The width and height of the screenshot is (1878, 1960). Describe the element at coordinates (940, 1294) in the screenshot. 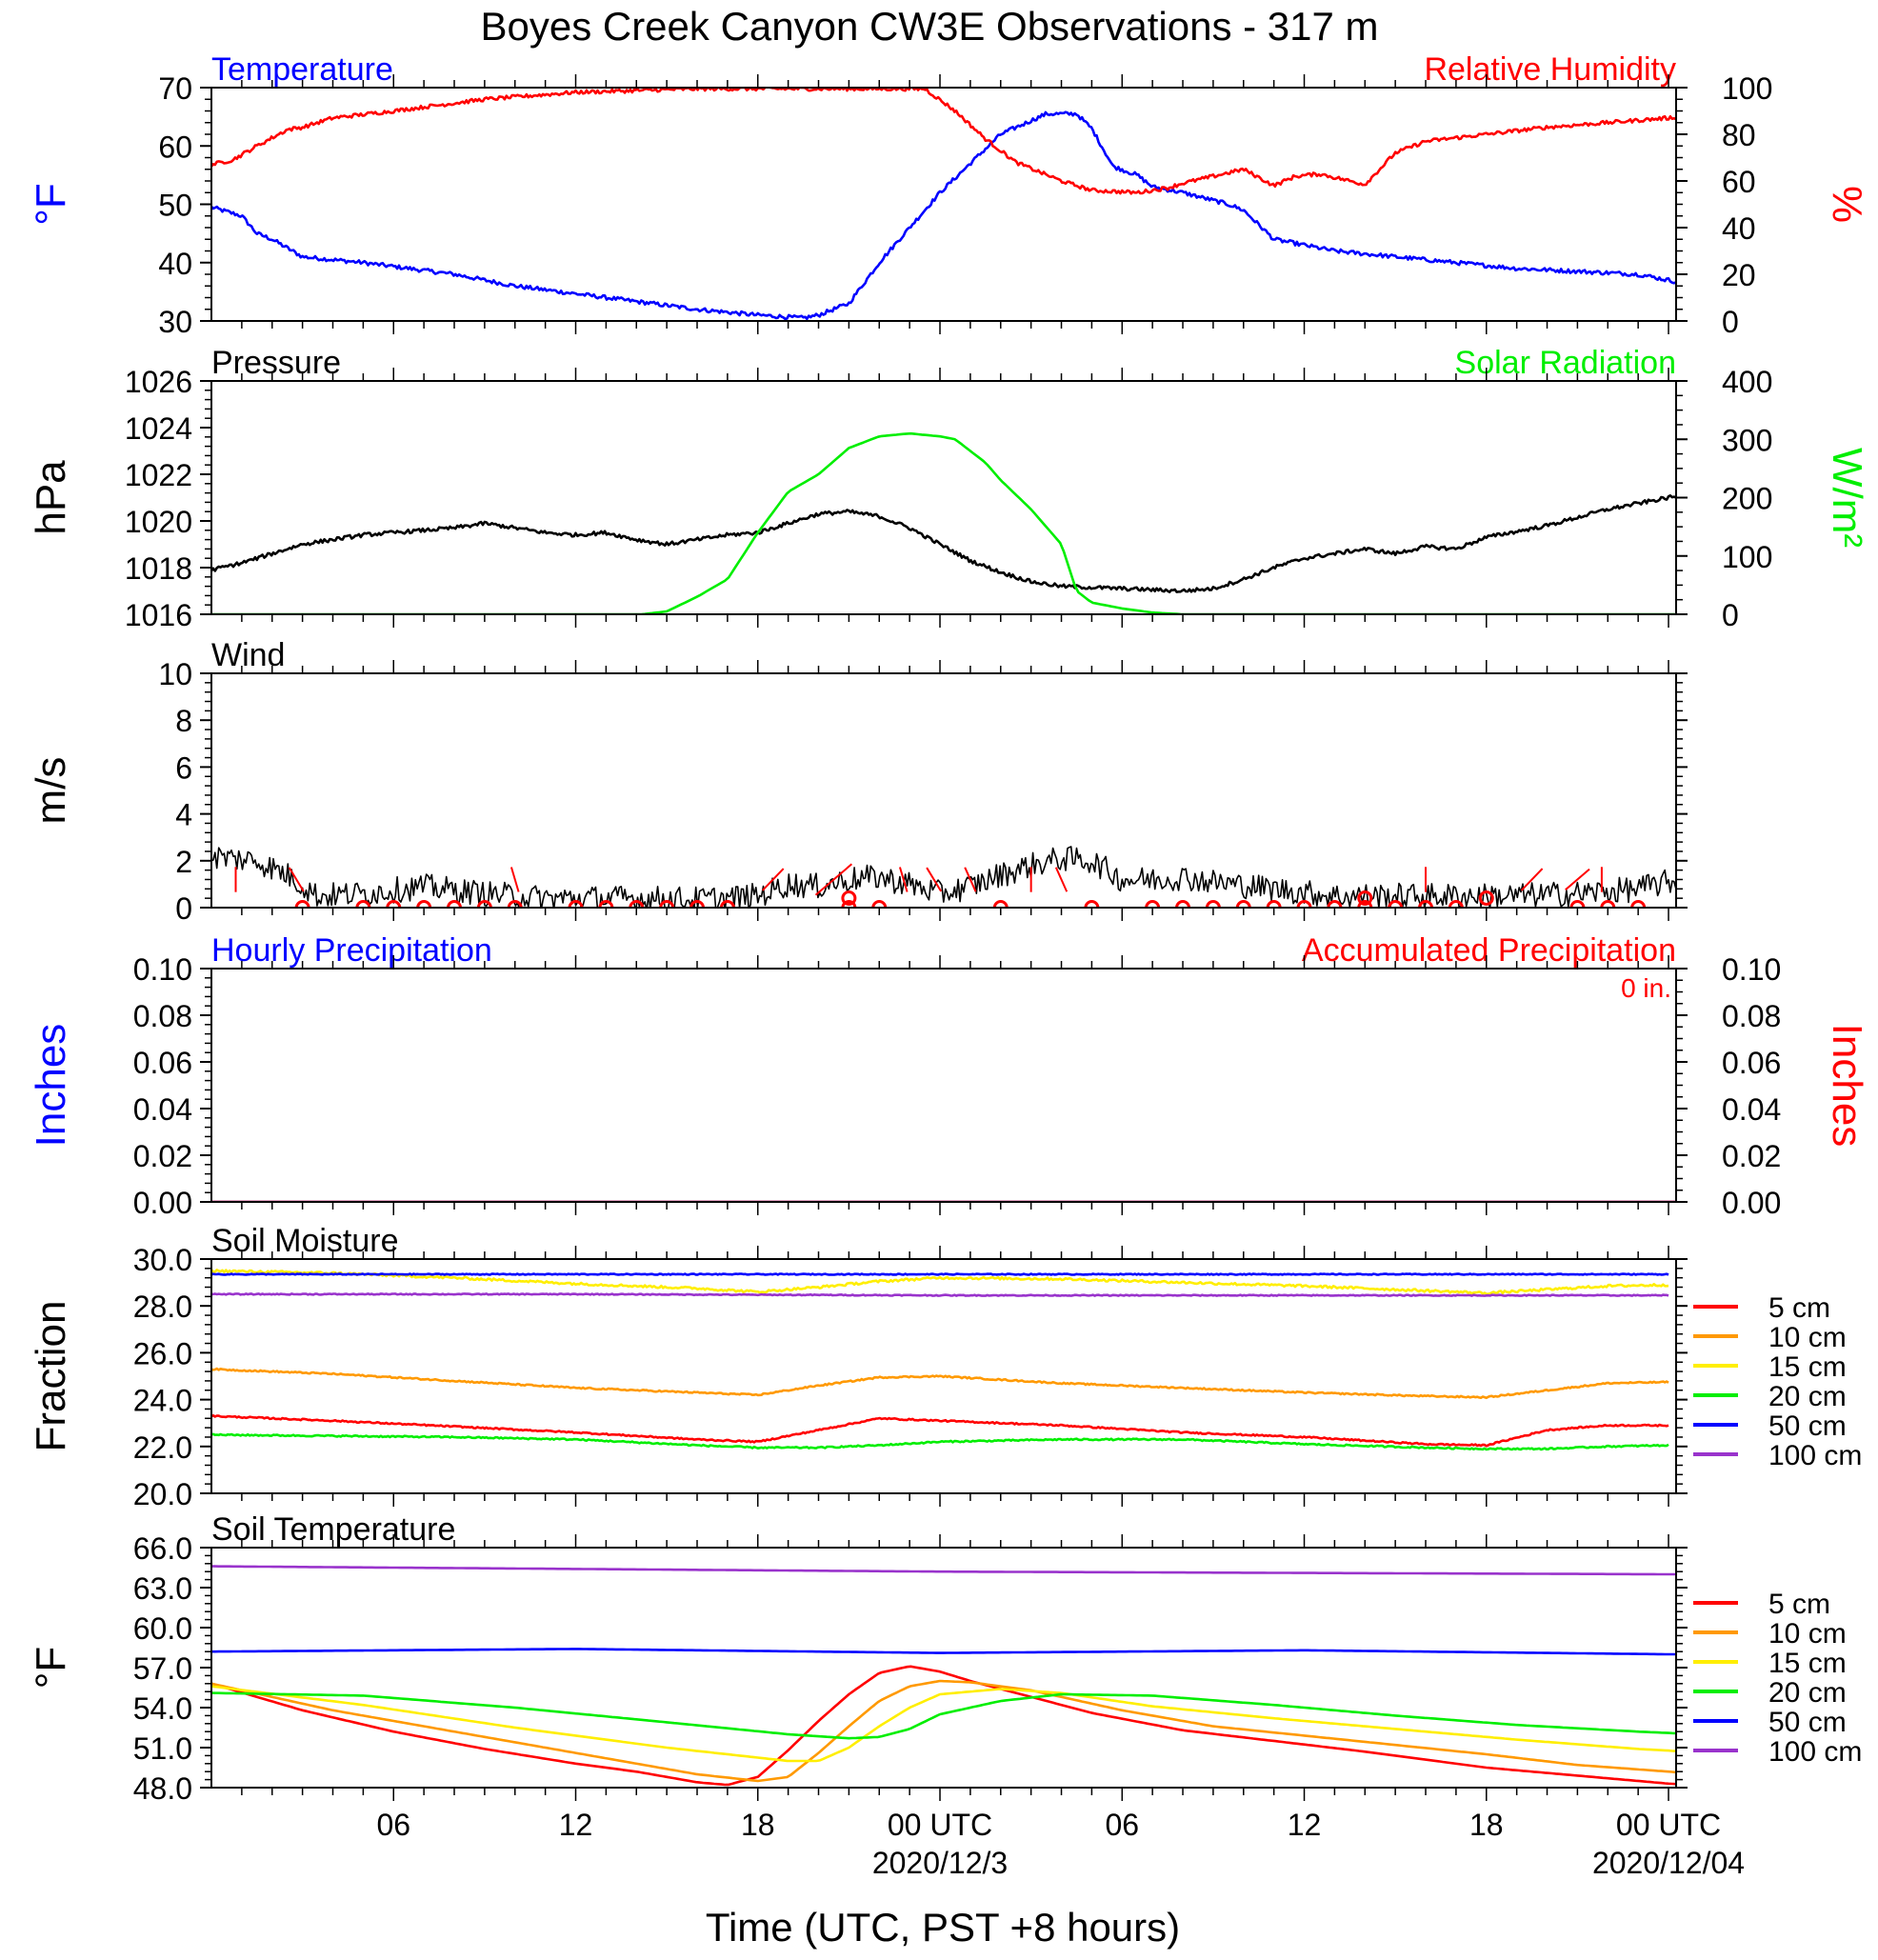

I see `series-line-100-cm` at that location.